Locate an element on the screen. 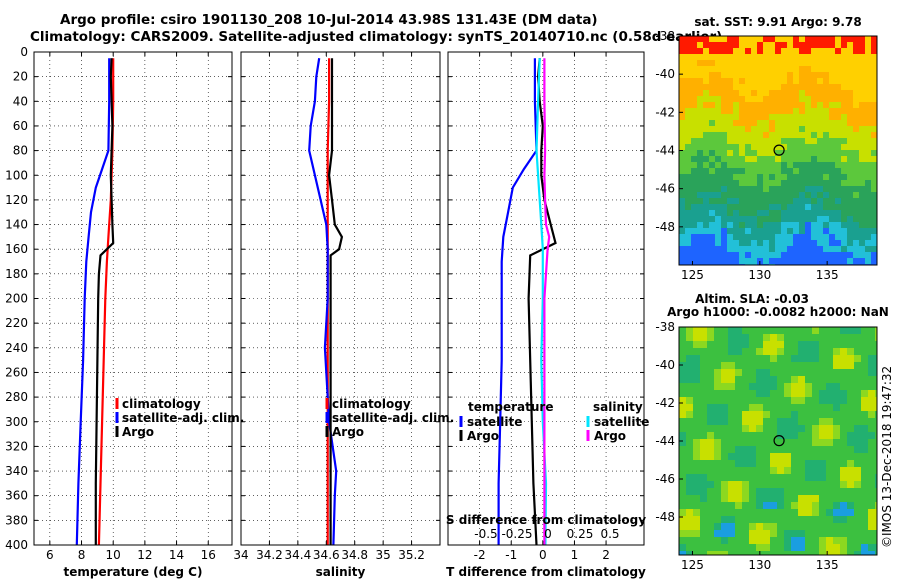 The image size is (900, 580). map-lat-label: -46 is located at coordinates (665, 479).